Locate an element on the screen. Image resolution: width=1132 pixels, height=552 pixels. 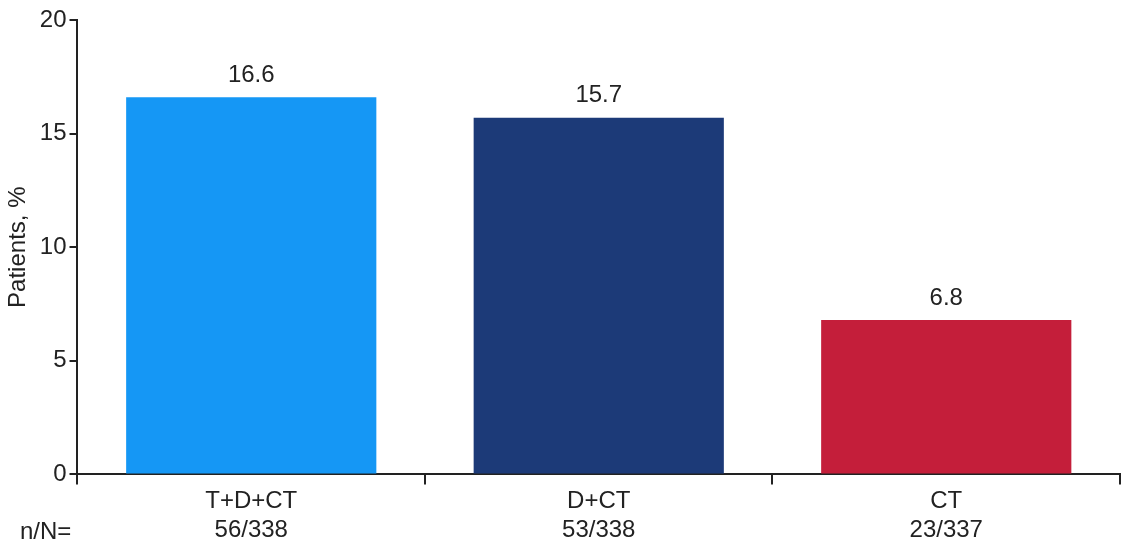
y-tick-label: 10 is located at coordinates (53, 245).